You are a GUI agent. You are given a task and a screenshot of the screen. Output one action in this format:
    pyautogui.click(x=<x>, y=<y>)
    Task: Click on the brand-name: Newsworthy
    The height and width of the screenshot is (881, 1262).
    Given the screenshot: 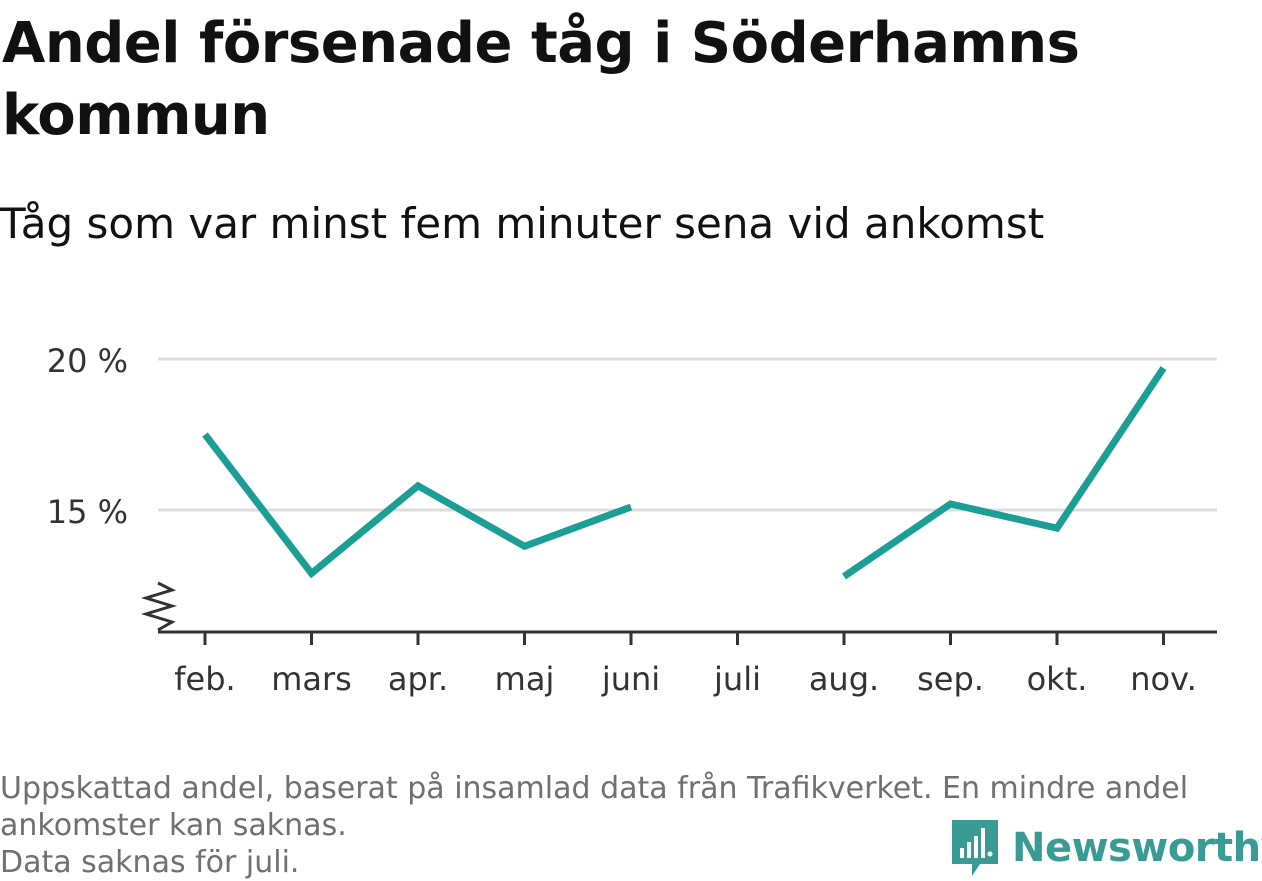 What is the action you would take?
    pyautogui.click(x=1137, y=848)
    